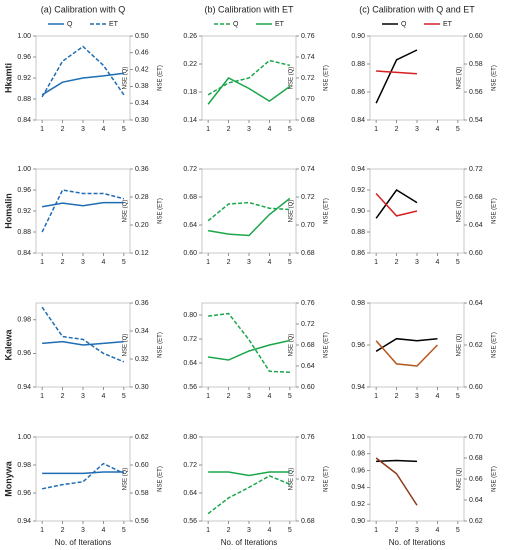 The width and height of the screenshot is (513, 550). Describe the element at coordinates (190, 197) in the screenshot. I see `y-tick-label: 0.68` at that location.